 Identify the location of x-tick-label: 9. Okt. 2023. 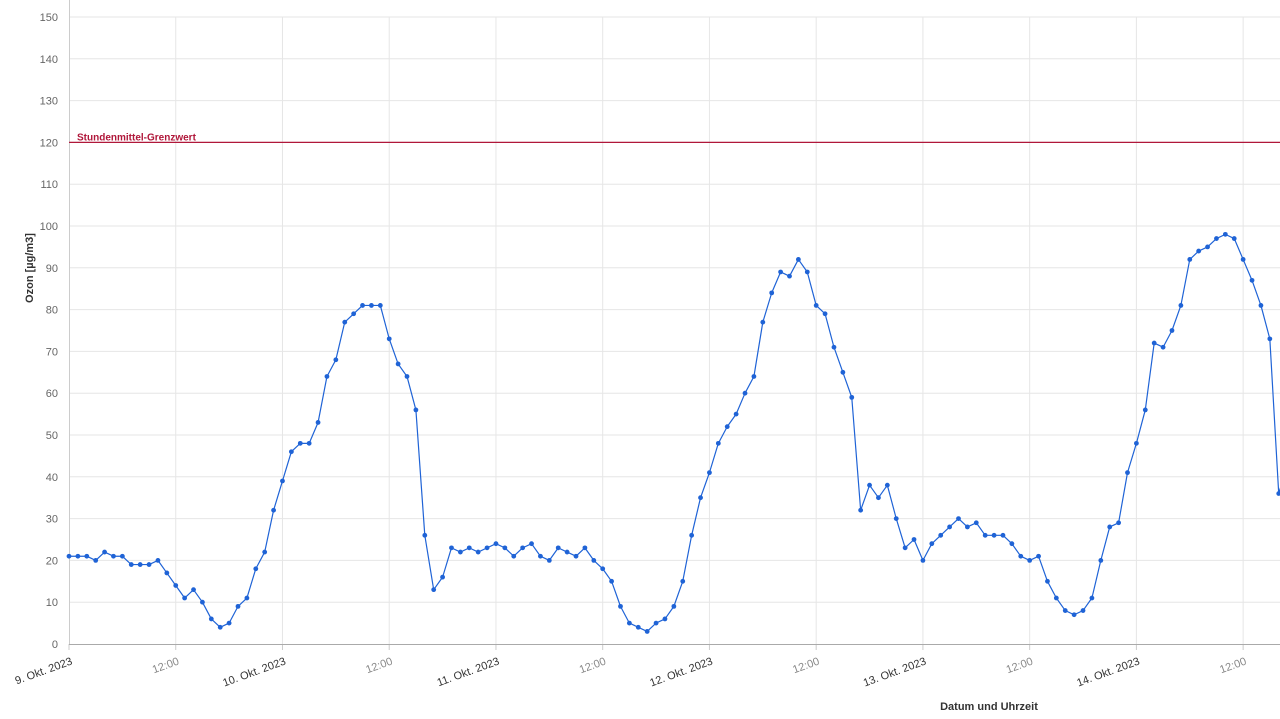
(44, 672).